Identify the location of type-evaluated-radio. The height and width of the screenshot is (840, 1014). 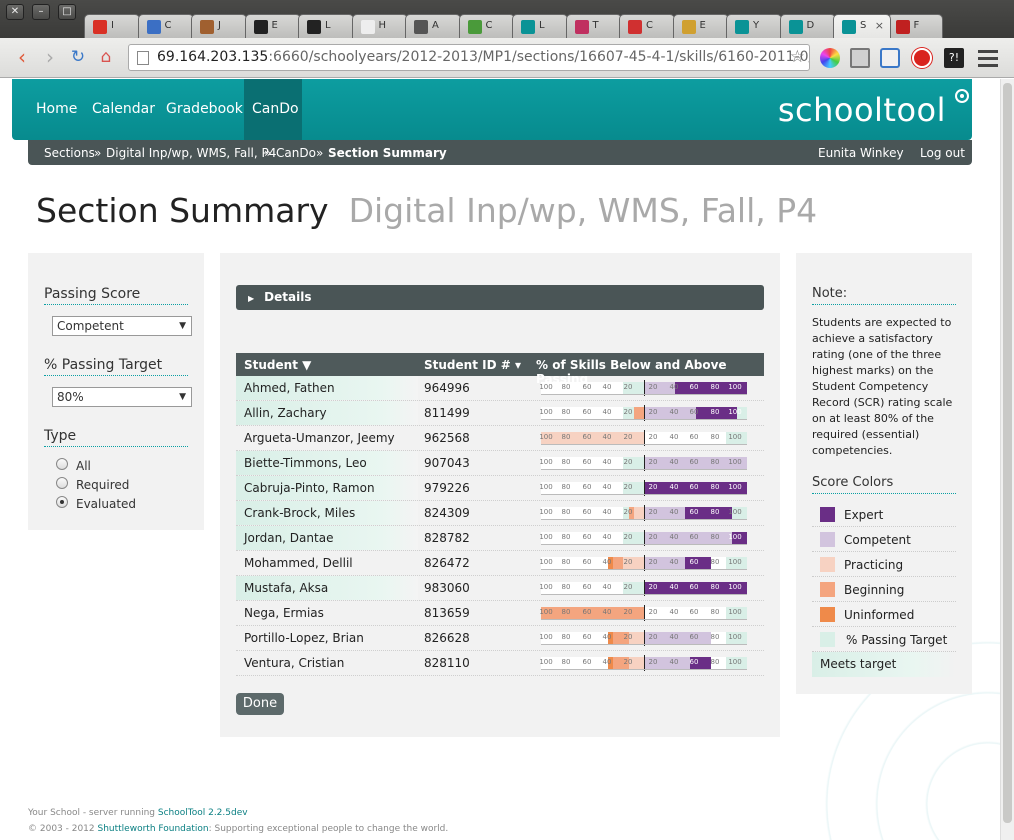
(62, 502).